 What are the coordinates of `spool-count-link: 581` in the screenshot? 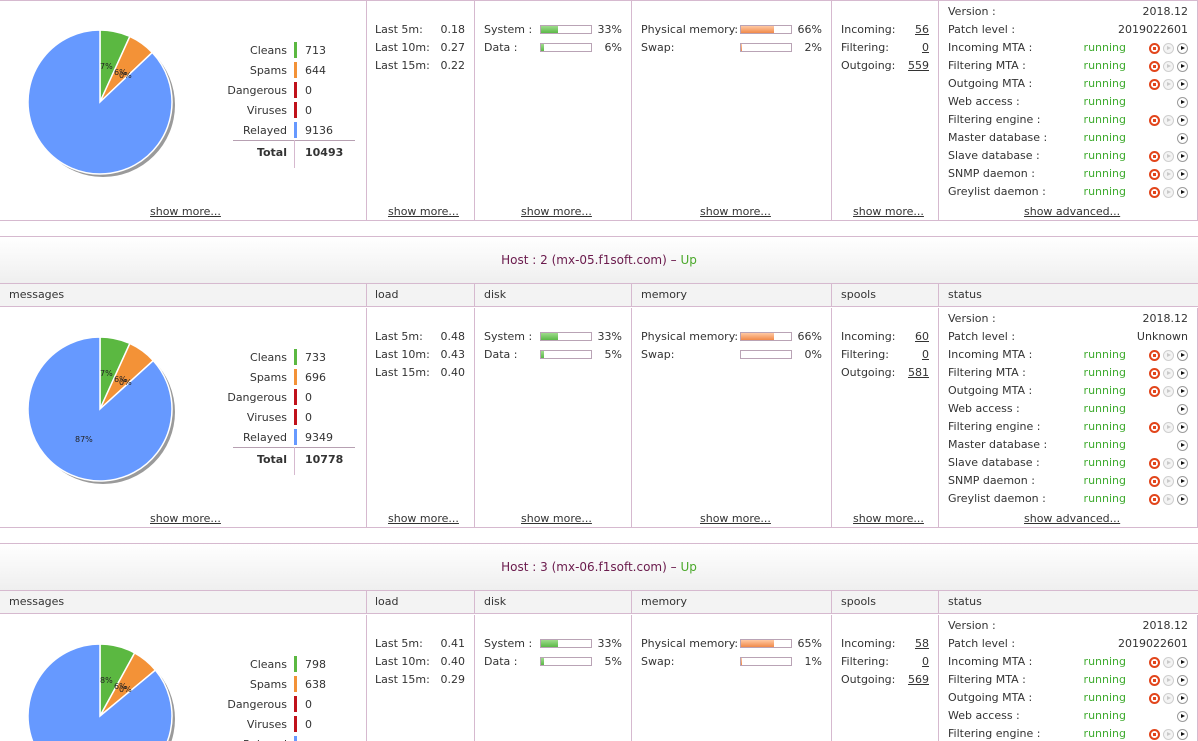 It's located at (918, 372).